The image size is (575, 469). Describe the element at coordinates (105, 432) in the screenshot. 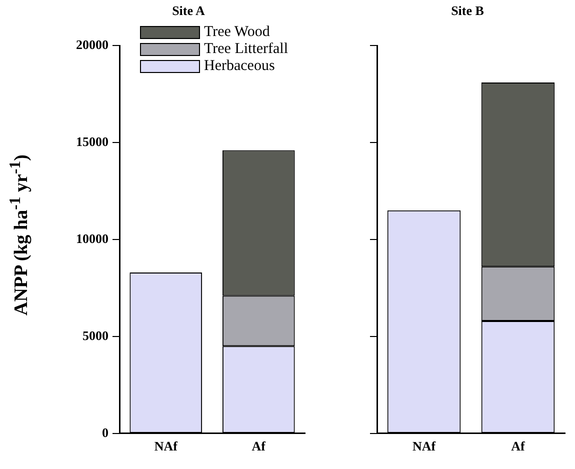

I see `y-tick-label: 0` at that location.